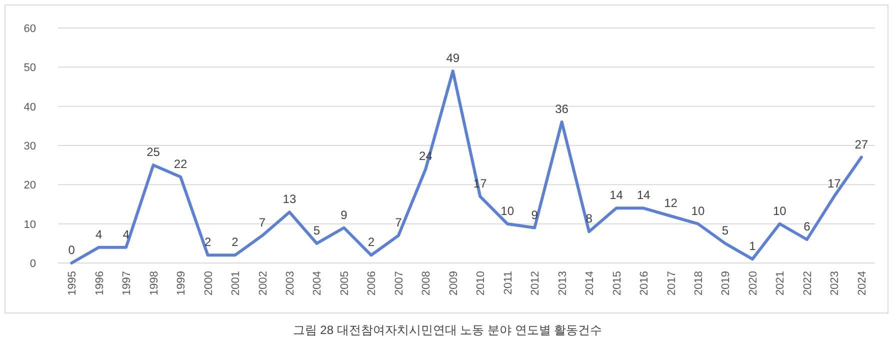  Describe the element at coordinates (100, 283) in the screenshot. I see `x-tick-label: 1996` at that location.